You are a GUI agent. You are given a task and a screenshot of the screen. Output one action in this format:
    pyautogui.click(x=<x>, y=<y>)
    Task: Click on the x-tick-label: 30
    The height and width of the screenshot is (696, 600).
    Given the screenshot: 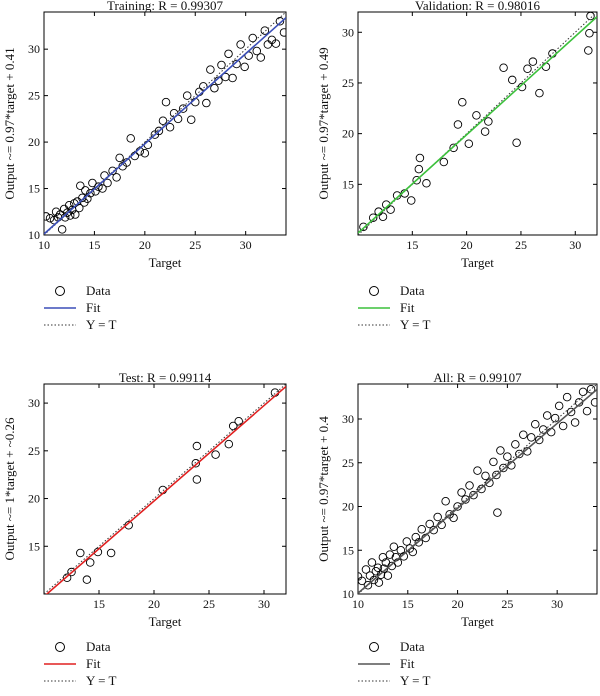 What is the action you would take?
    pyautogui.click(x=246, y=245)
    